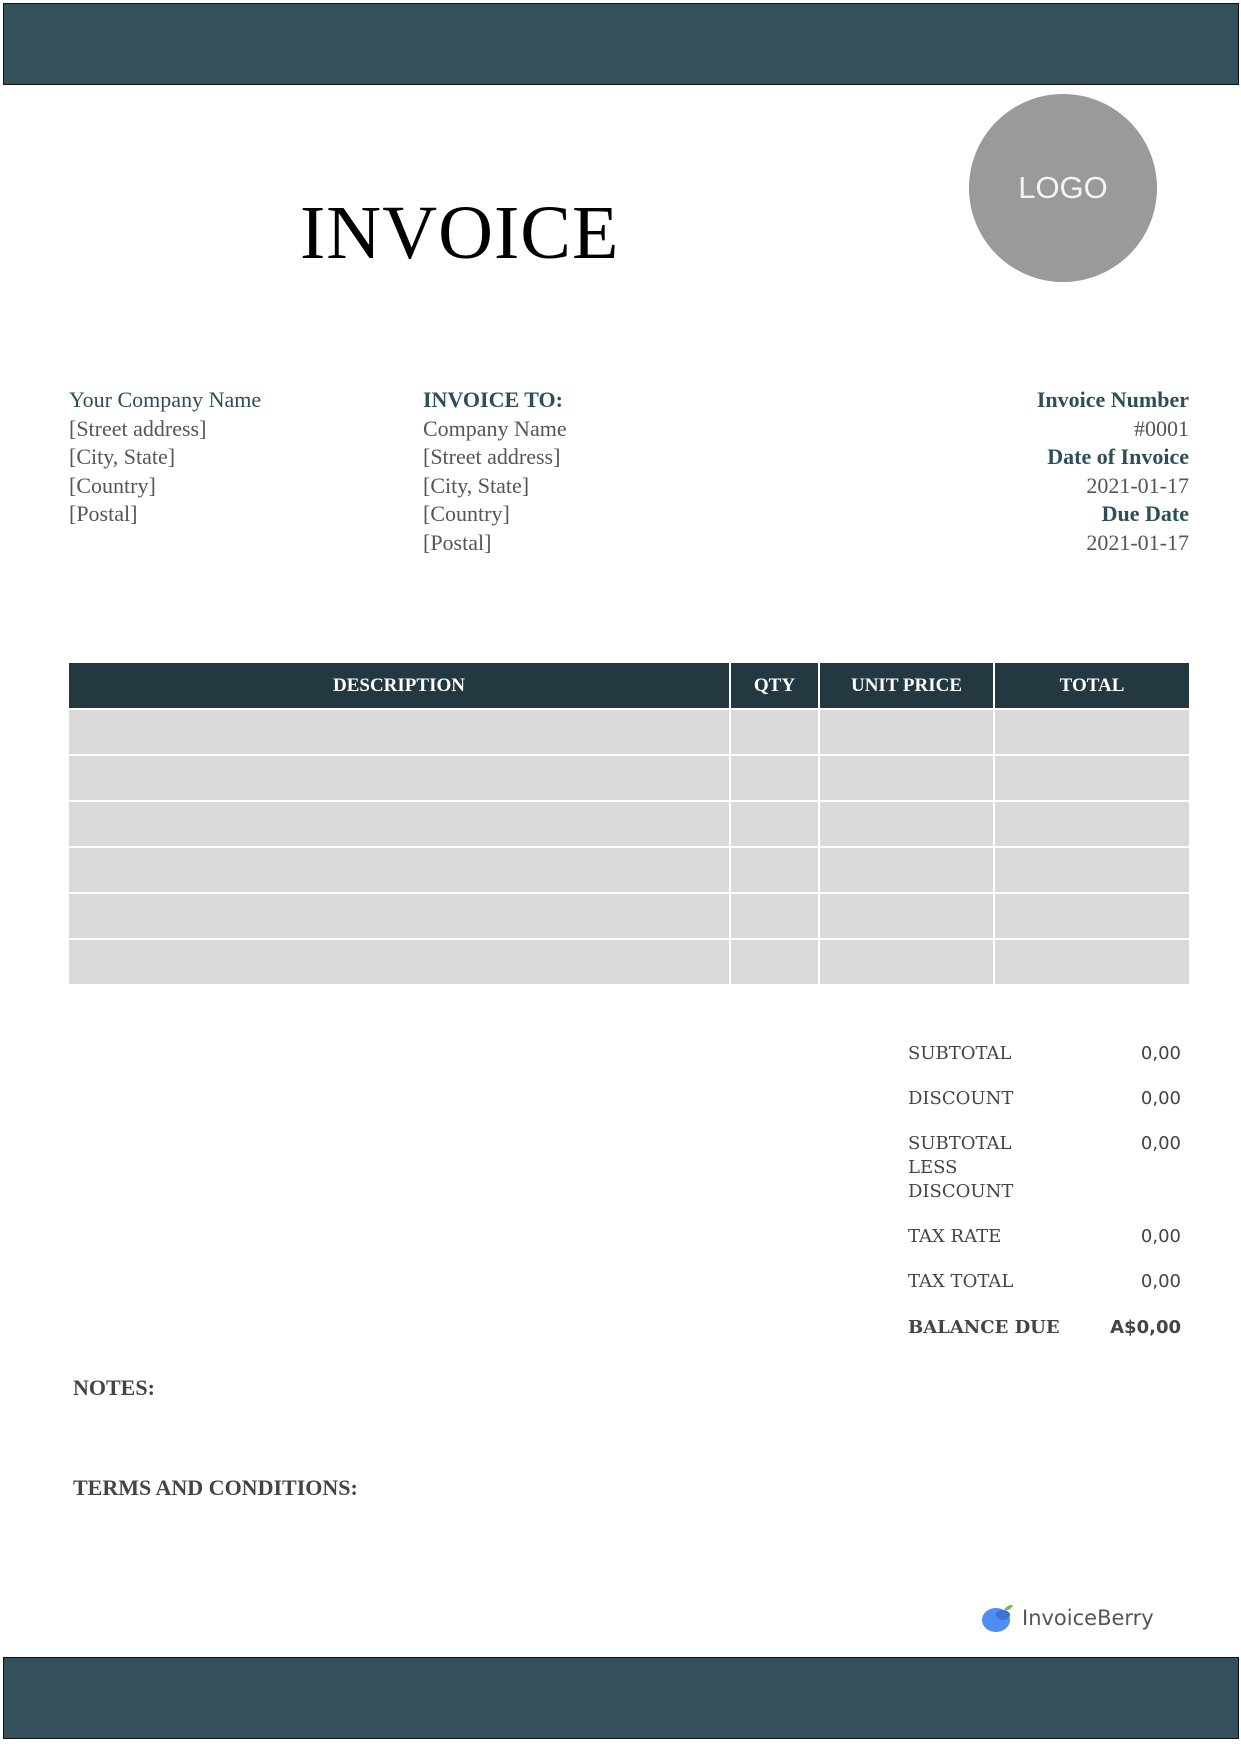 The width and height of the screenshot is (1241, 1756). Describe the element at coordinates (960, 1053) in the screenshot. I see `summary-label: SUBTOTAL` at that location.